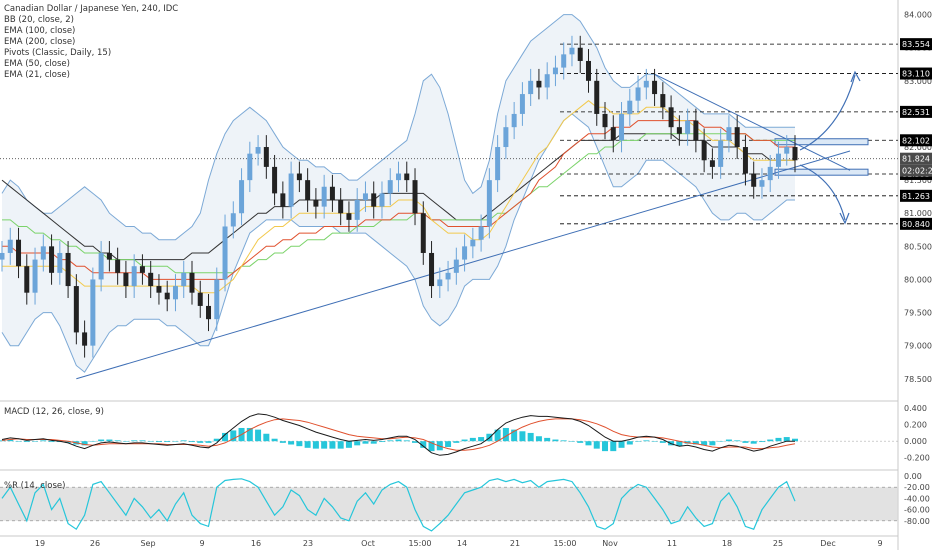 Image resolution: width=932 pixels, height=554 pixels. What do you see at coordinates (918, 147) in the screenshot?
I see `price-tick-label: 82.000` at bounding box center [918, 147].